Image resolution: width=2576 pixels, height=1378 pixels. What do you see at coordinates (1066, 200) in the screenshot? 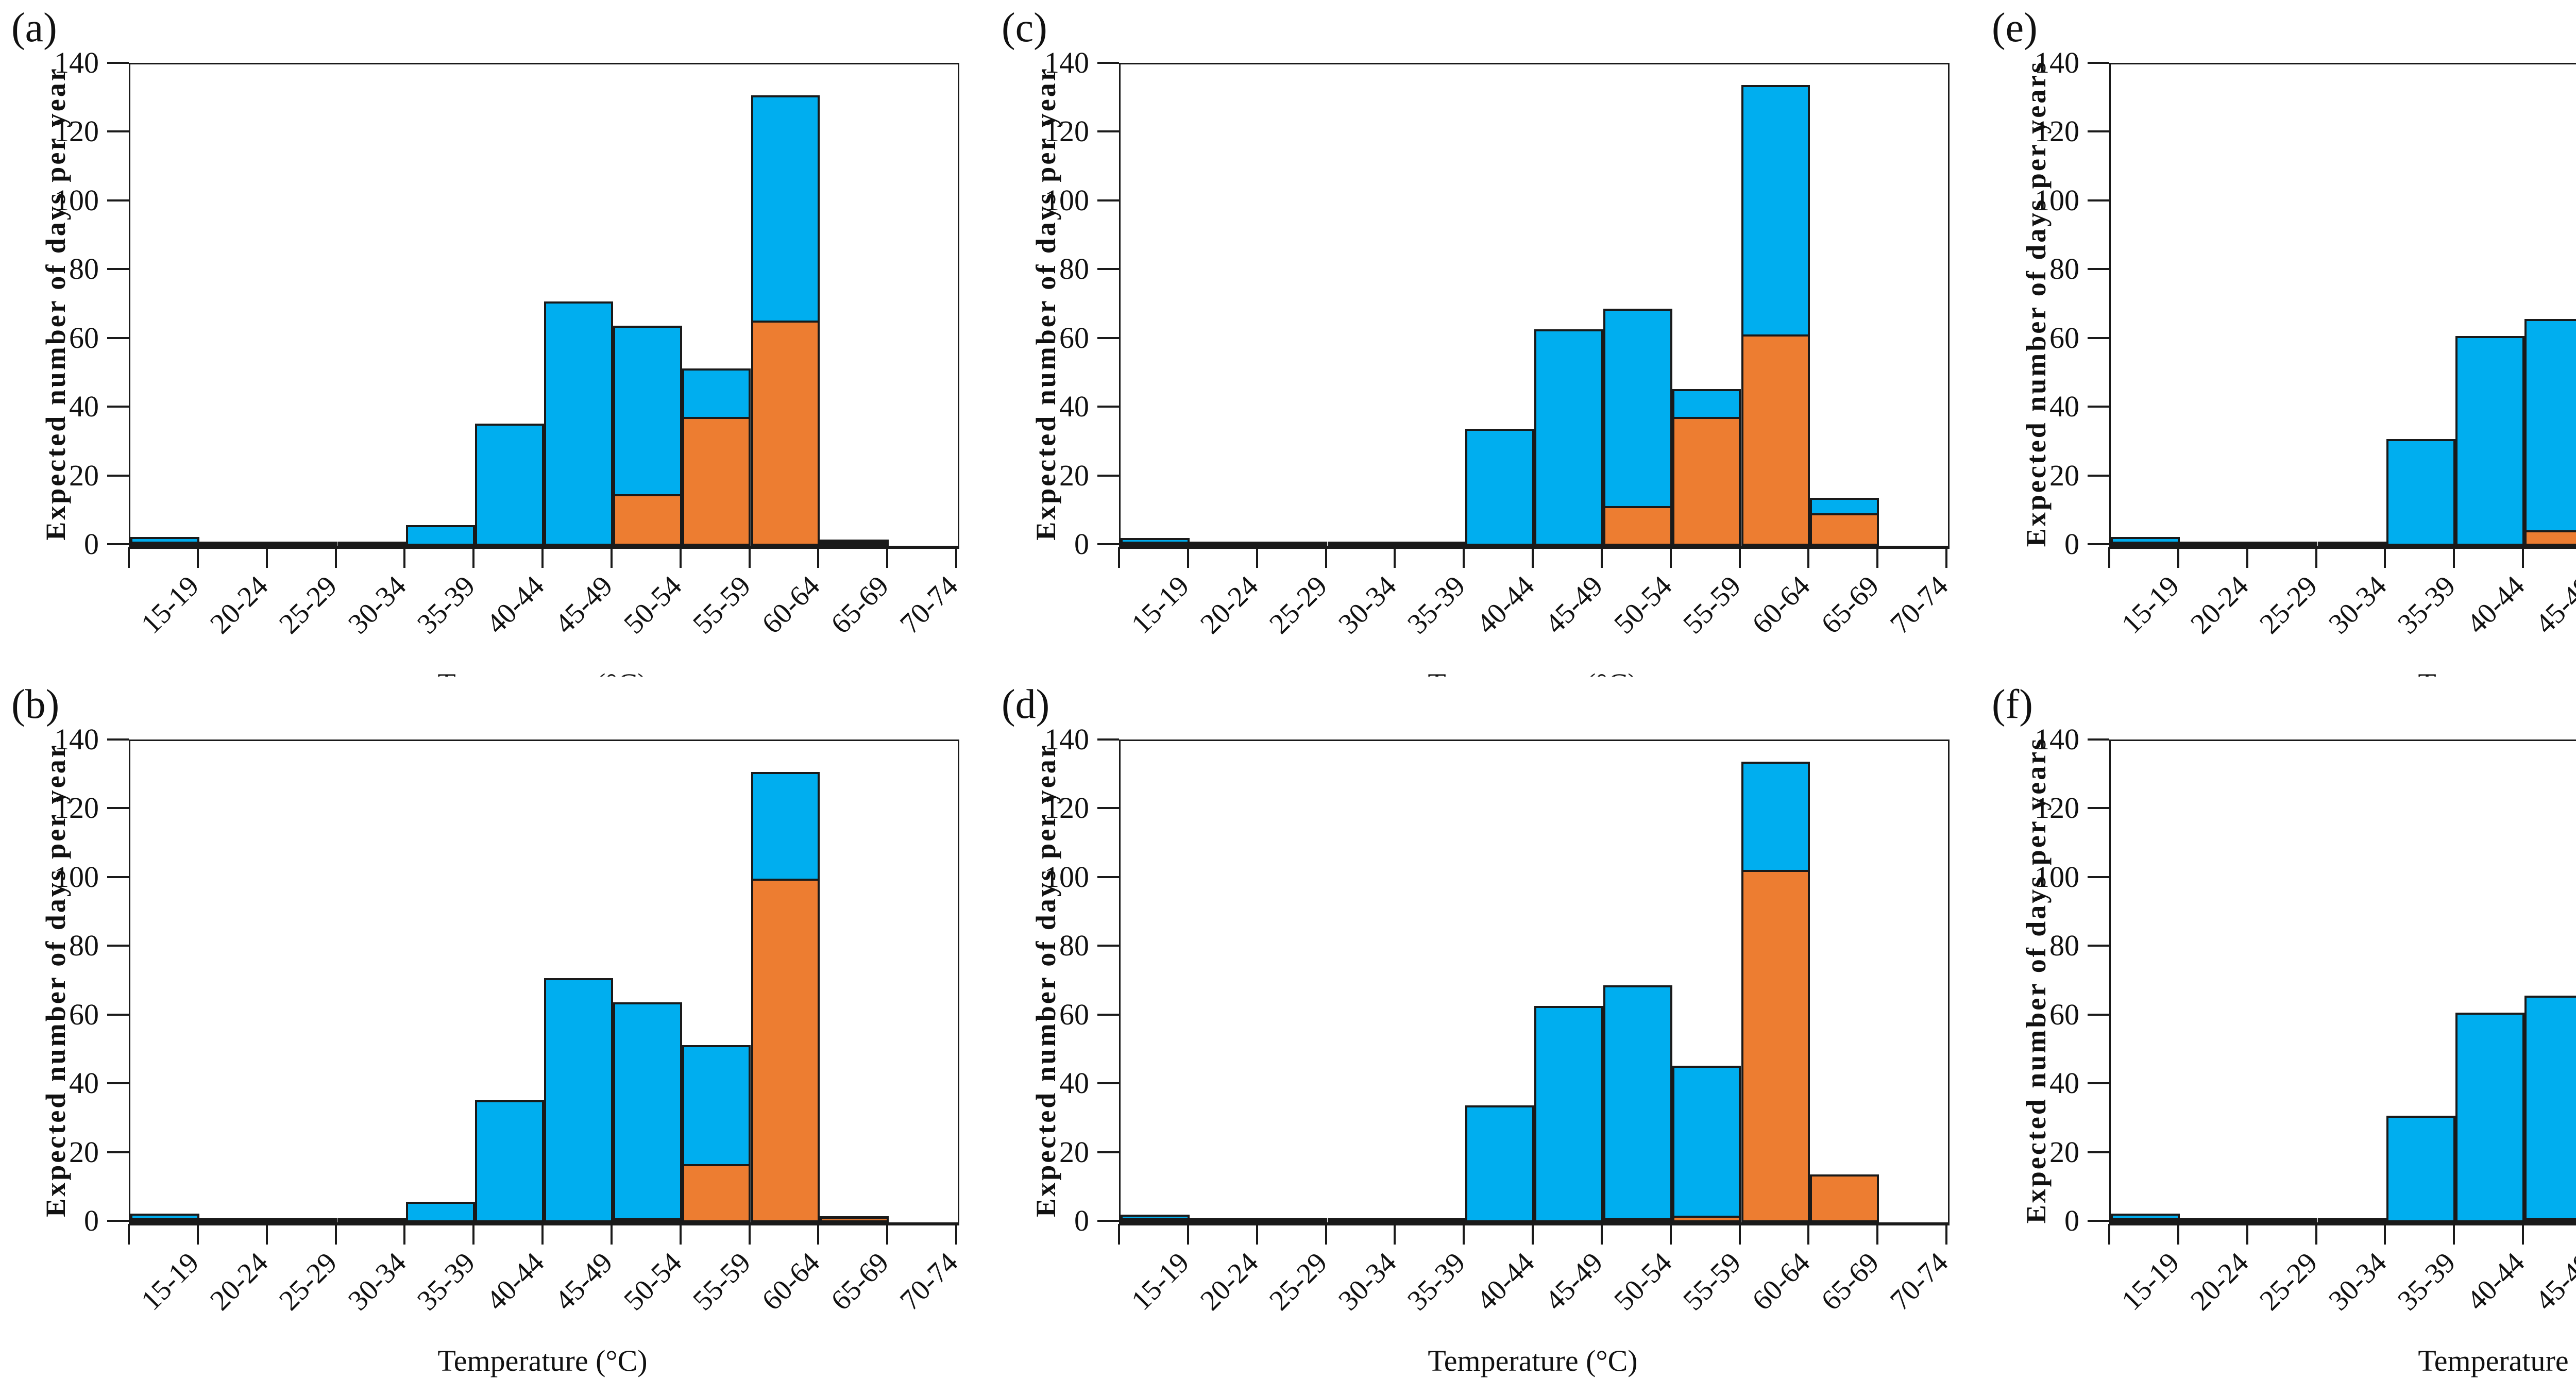
I see `y-tick-label: 100` at bounding box center [1066, 200].